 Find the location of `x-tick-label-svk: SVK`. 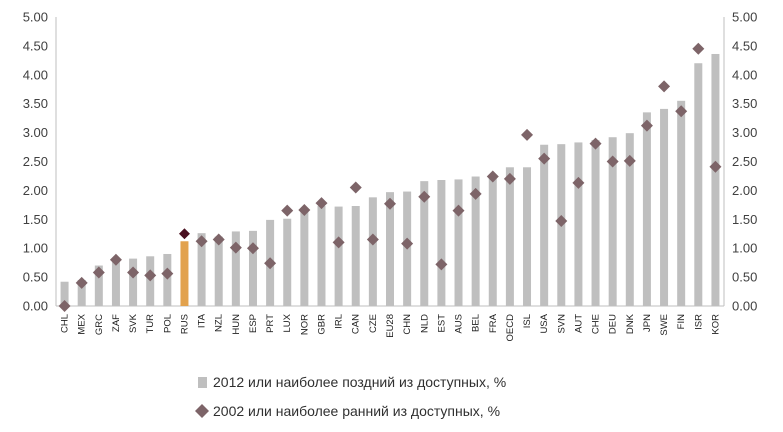

x-tick-label-svk: SVK is located at coordinates (133, 323).